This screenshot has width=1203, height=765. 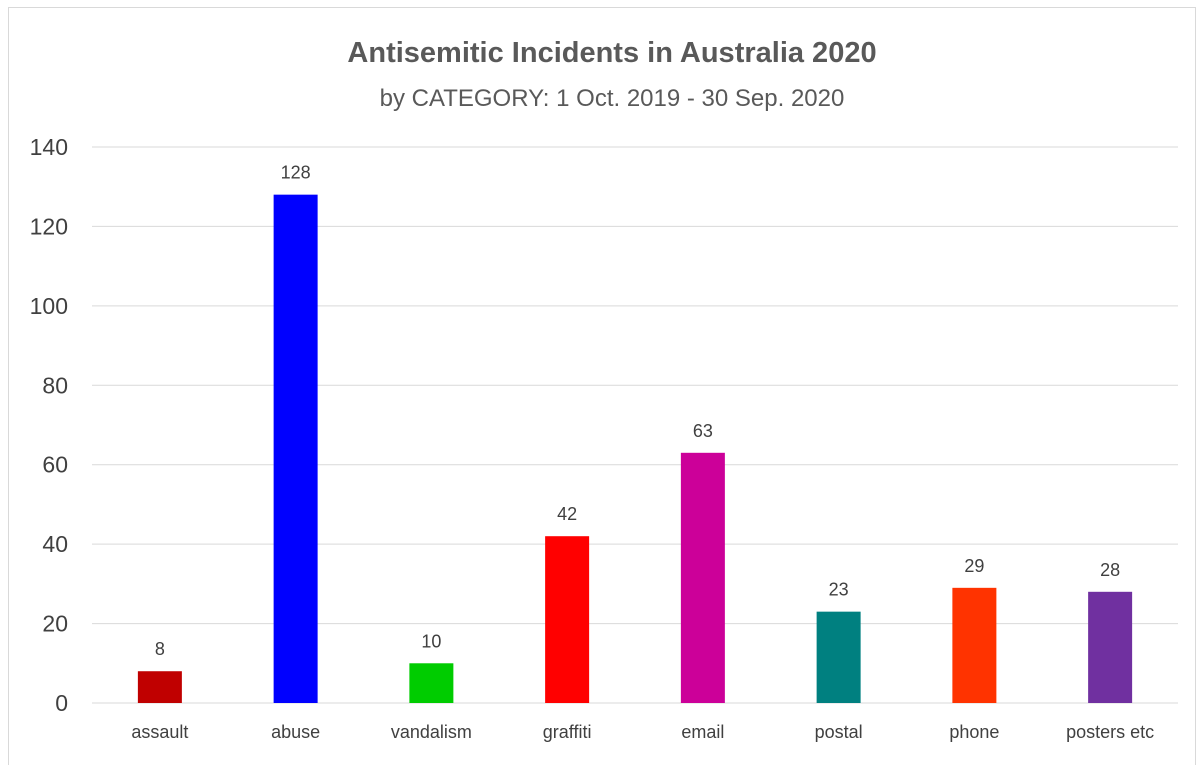 What do you see at coordinates (702, 577) in the screenshot?
I see `bar-email` at bounding box center [702, 577].